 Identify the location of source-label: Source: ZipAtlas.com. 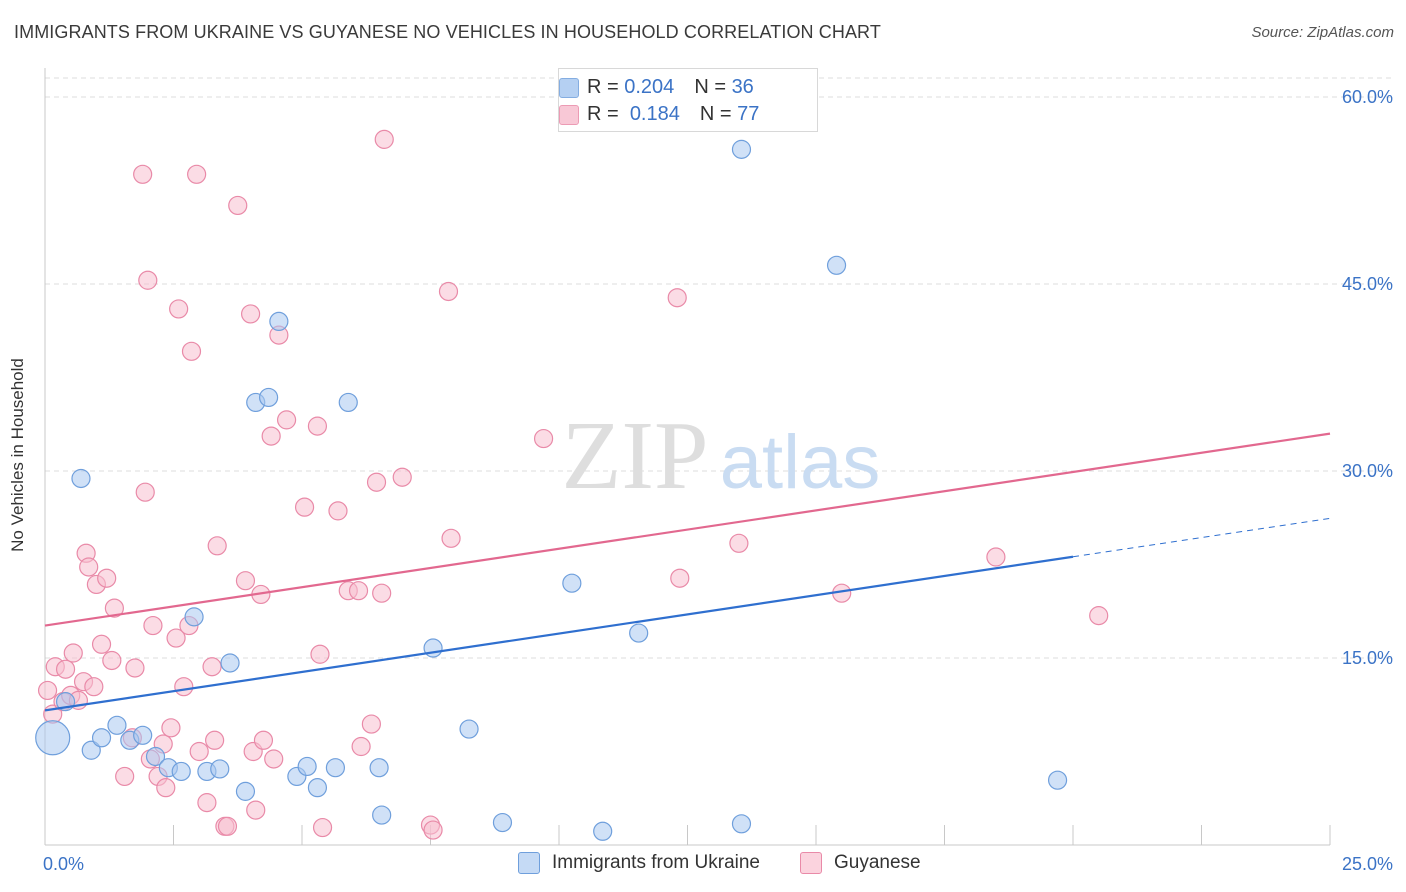
(1322, 32).